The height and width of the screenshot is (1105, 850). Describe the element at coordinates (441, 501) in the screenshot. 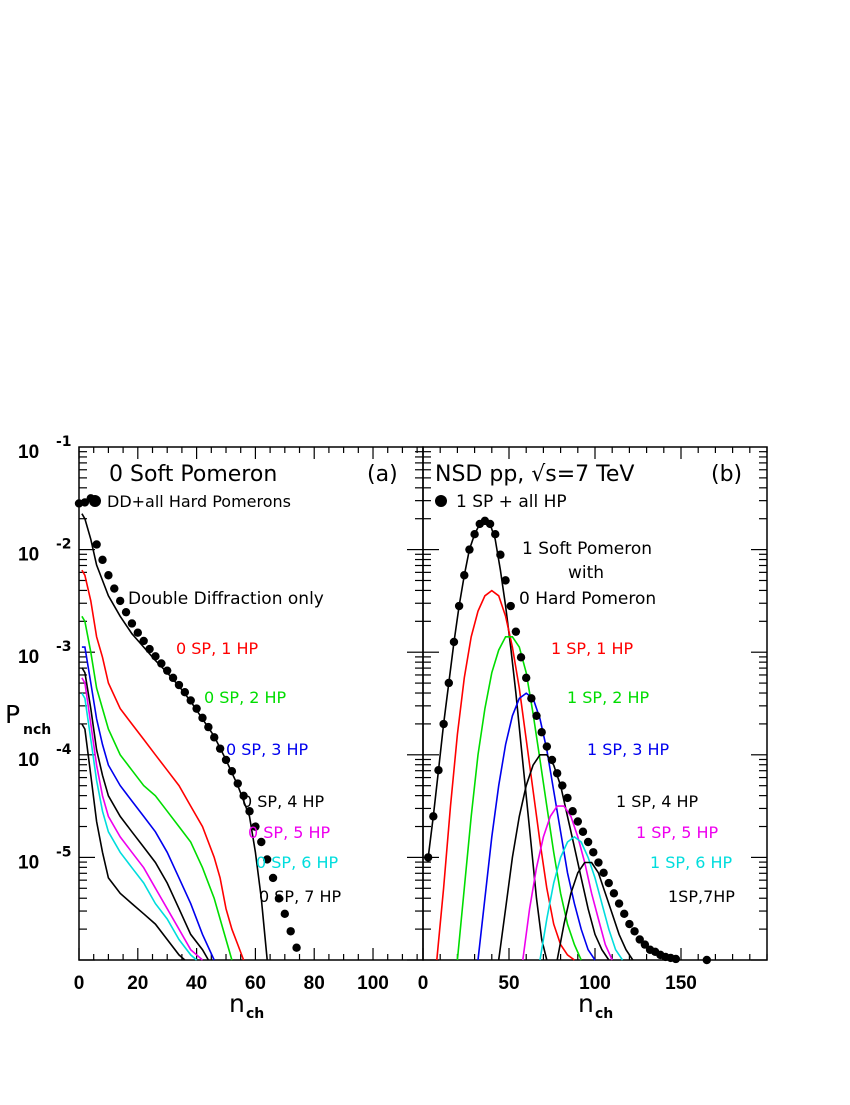

I see `panel-b-legend-marker` at that location.